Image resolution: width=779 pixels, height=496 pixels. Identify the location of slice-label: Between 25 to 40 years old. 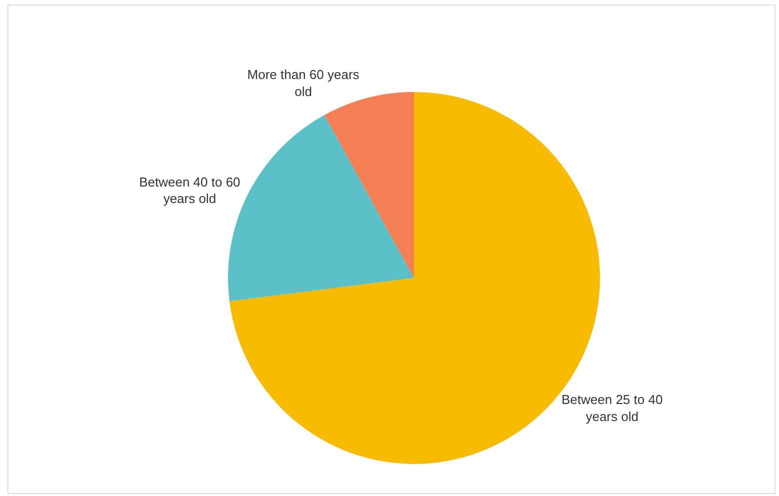
(612, 408).